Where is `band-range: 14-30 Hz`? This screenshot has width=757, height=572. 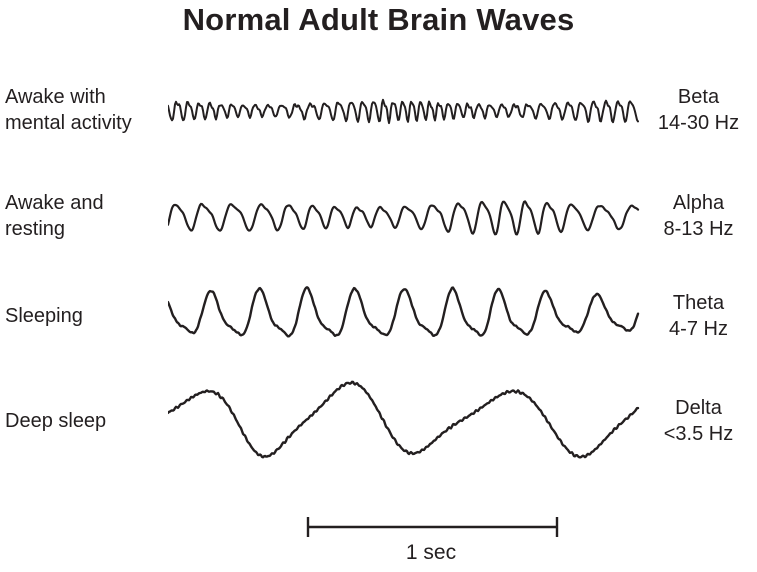
band-range: 14-30 Hz is located at coordinates (698, 123).